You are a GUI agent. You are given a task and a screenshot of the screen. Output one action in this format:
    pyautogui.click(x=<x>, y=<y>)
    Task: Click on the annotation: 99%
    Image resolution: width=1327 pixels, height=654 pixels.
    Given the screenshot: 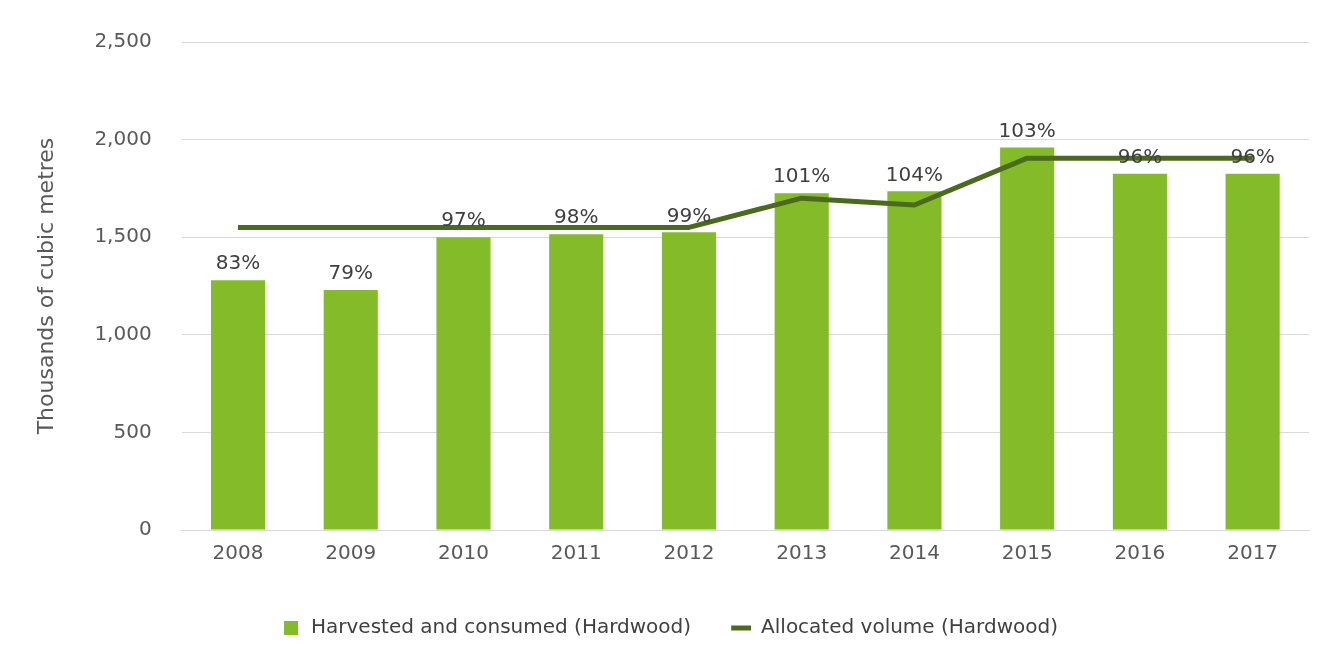 What is the action you would take?
    pyautogui.click(x=689, y=214)
    